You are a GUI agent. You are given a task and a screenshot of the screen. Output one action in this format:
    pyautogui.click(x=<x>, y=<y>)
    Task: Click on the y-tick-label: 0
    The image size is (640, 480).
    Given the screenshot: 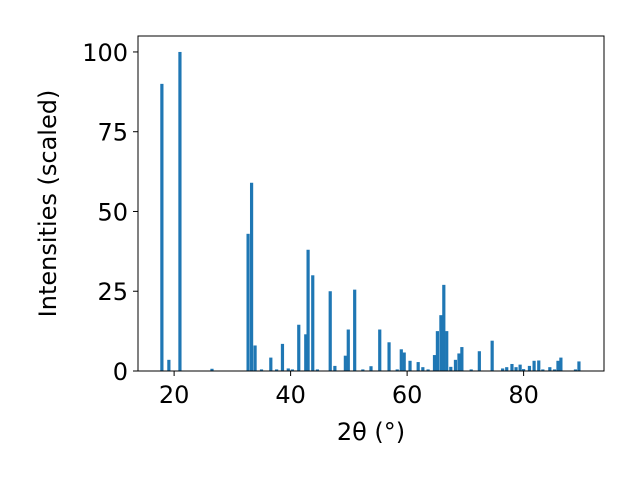 What is the action you would take?
    pyautogui.click(x=120, y=372)
    